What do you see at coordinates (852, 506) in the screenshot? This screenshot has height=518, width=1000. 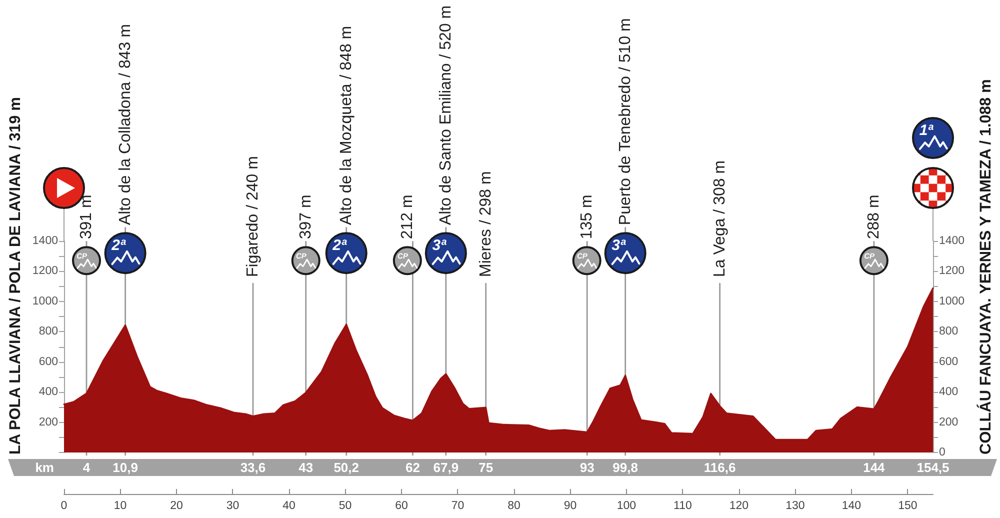 I see `x-tick-label: 140` at bounding box center [852, 506].